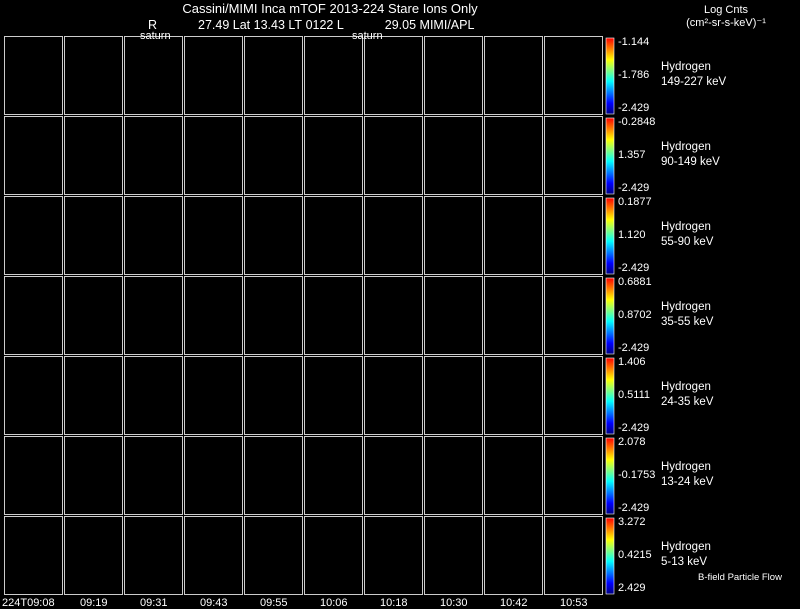 The image size is (800, 609). Describe the element at coordinates (394, 603) in the screenshot. I see `time-tick-label: 10:18` at that location.